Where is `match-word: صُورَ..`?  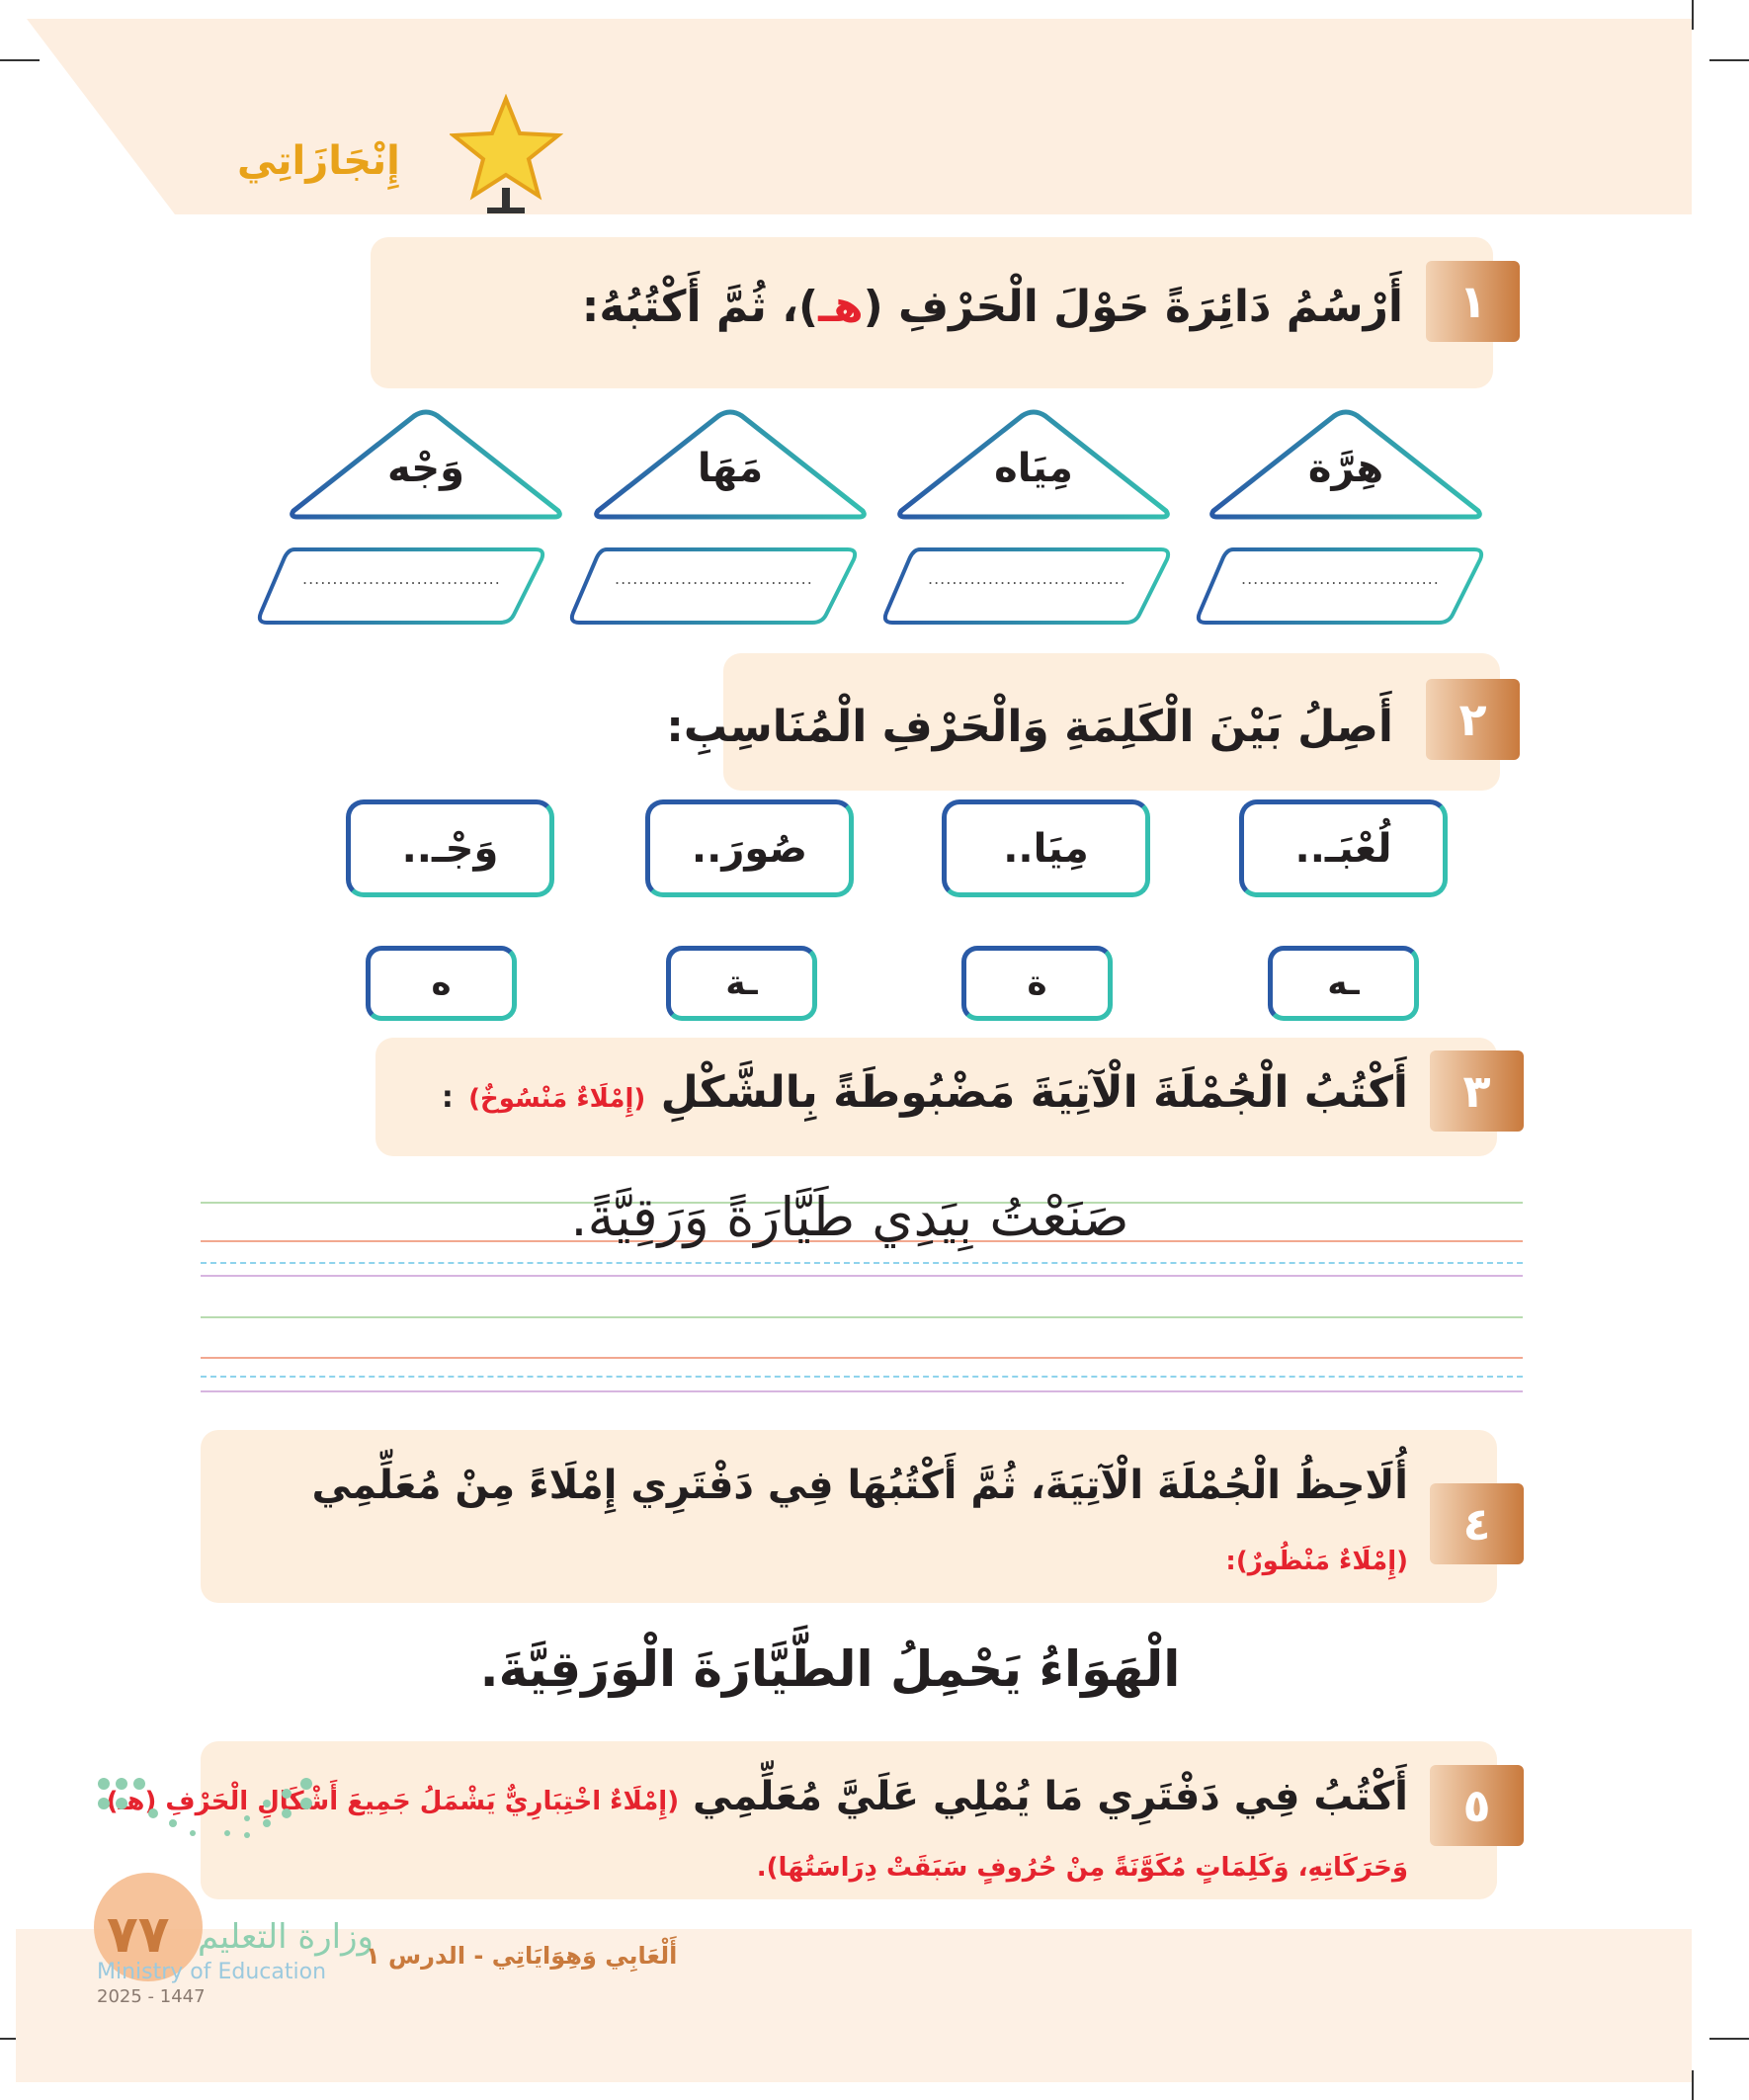
match-word: صُورَ.. is located at coordinates (749, 848).